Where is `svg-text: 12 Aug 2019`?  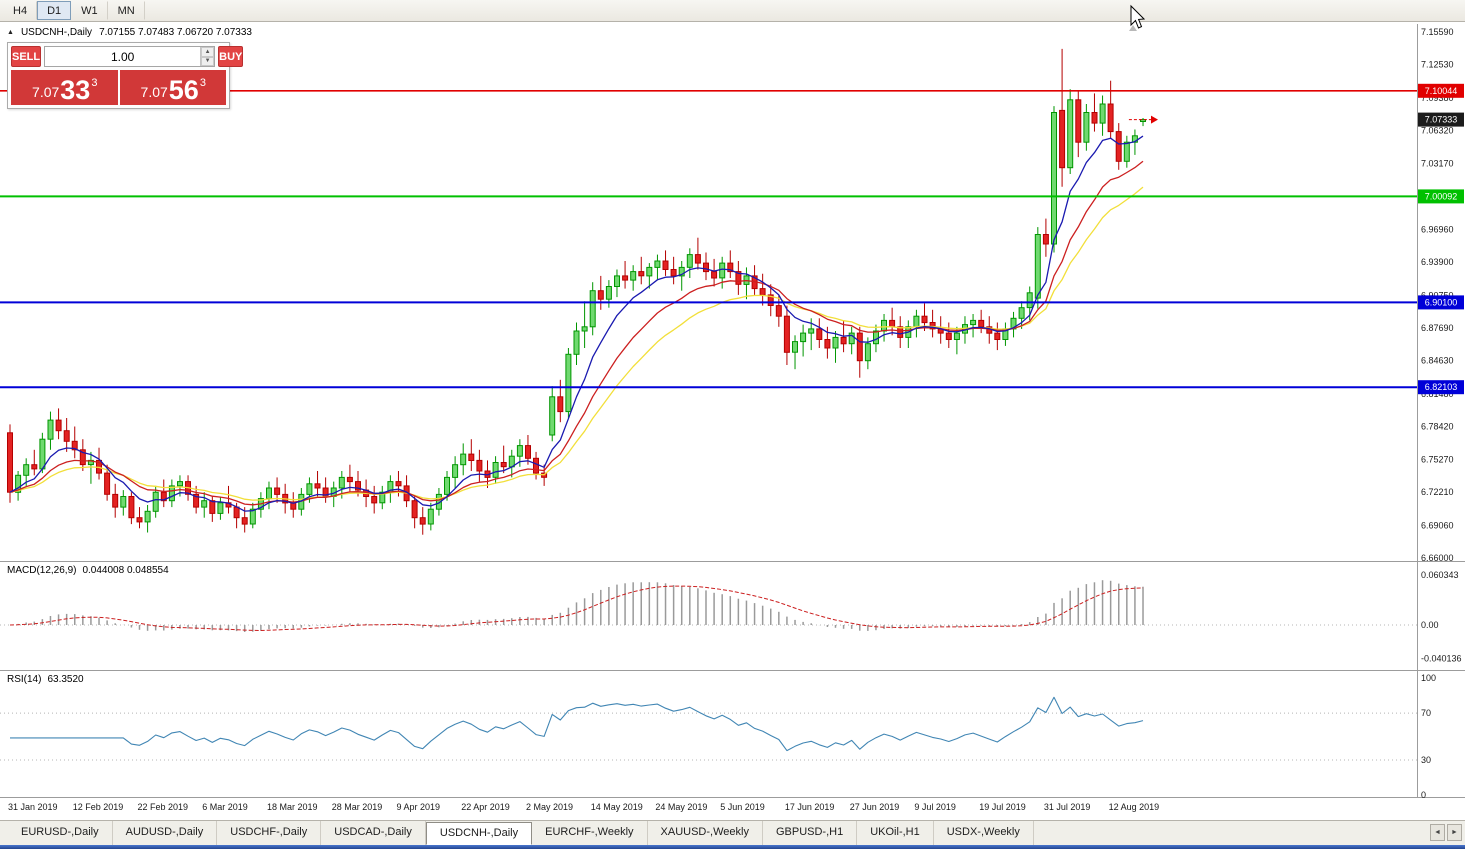 svg-text: 12 Aug 2019 is located at coordinates (1134, 807).